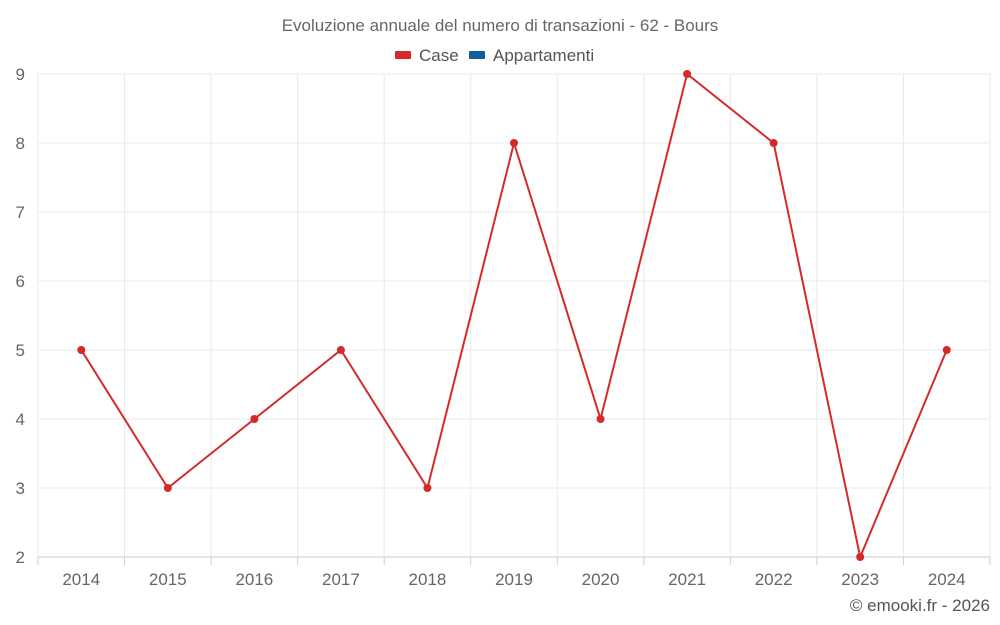 The image size is (1000, 625). What do you see at coordinates (20, 350) in the screenshot?
I see `y-tick-label-5: 5` at bounding box center [20, 350].